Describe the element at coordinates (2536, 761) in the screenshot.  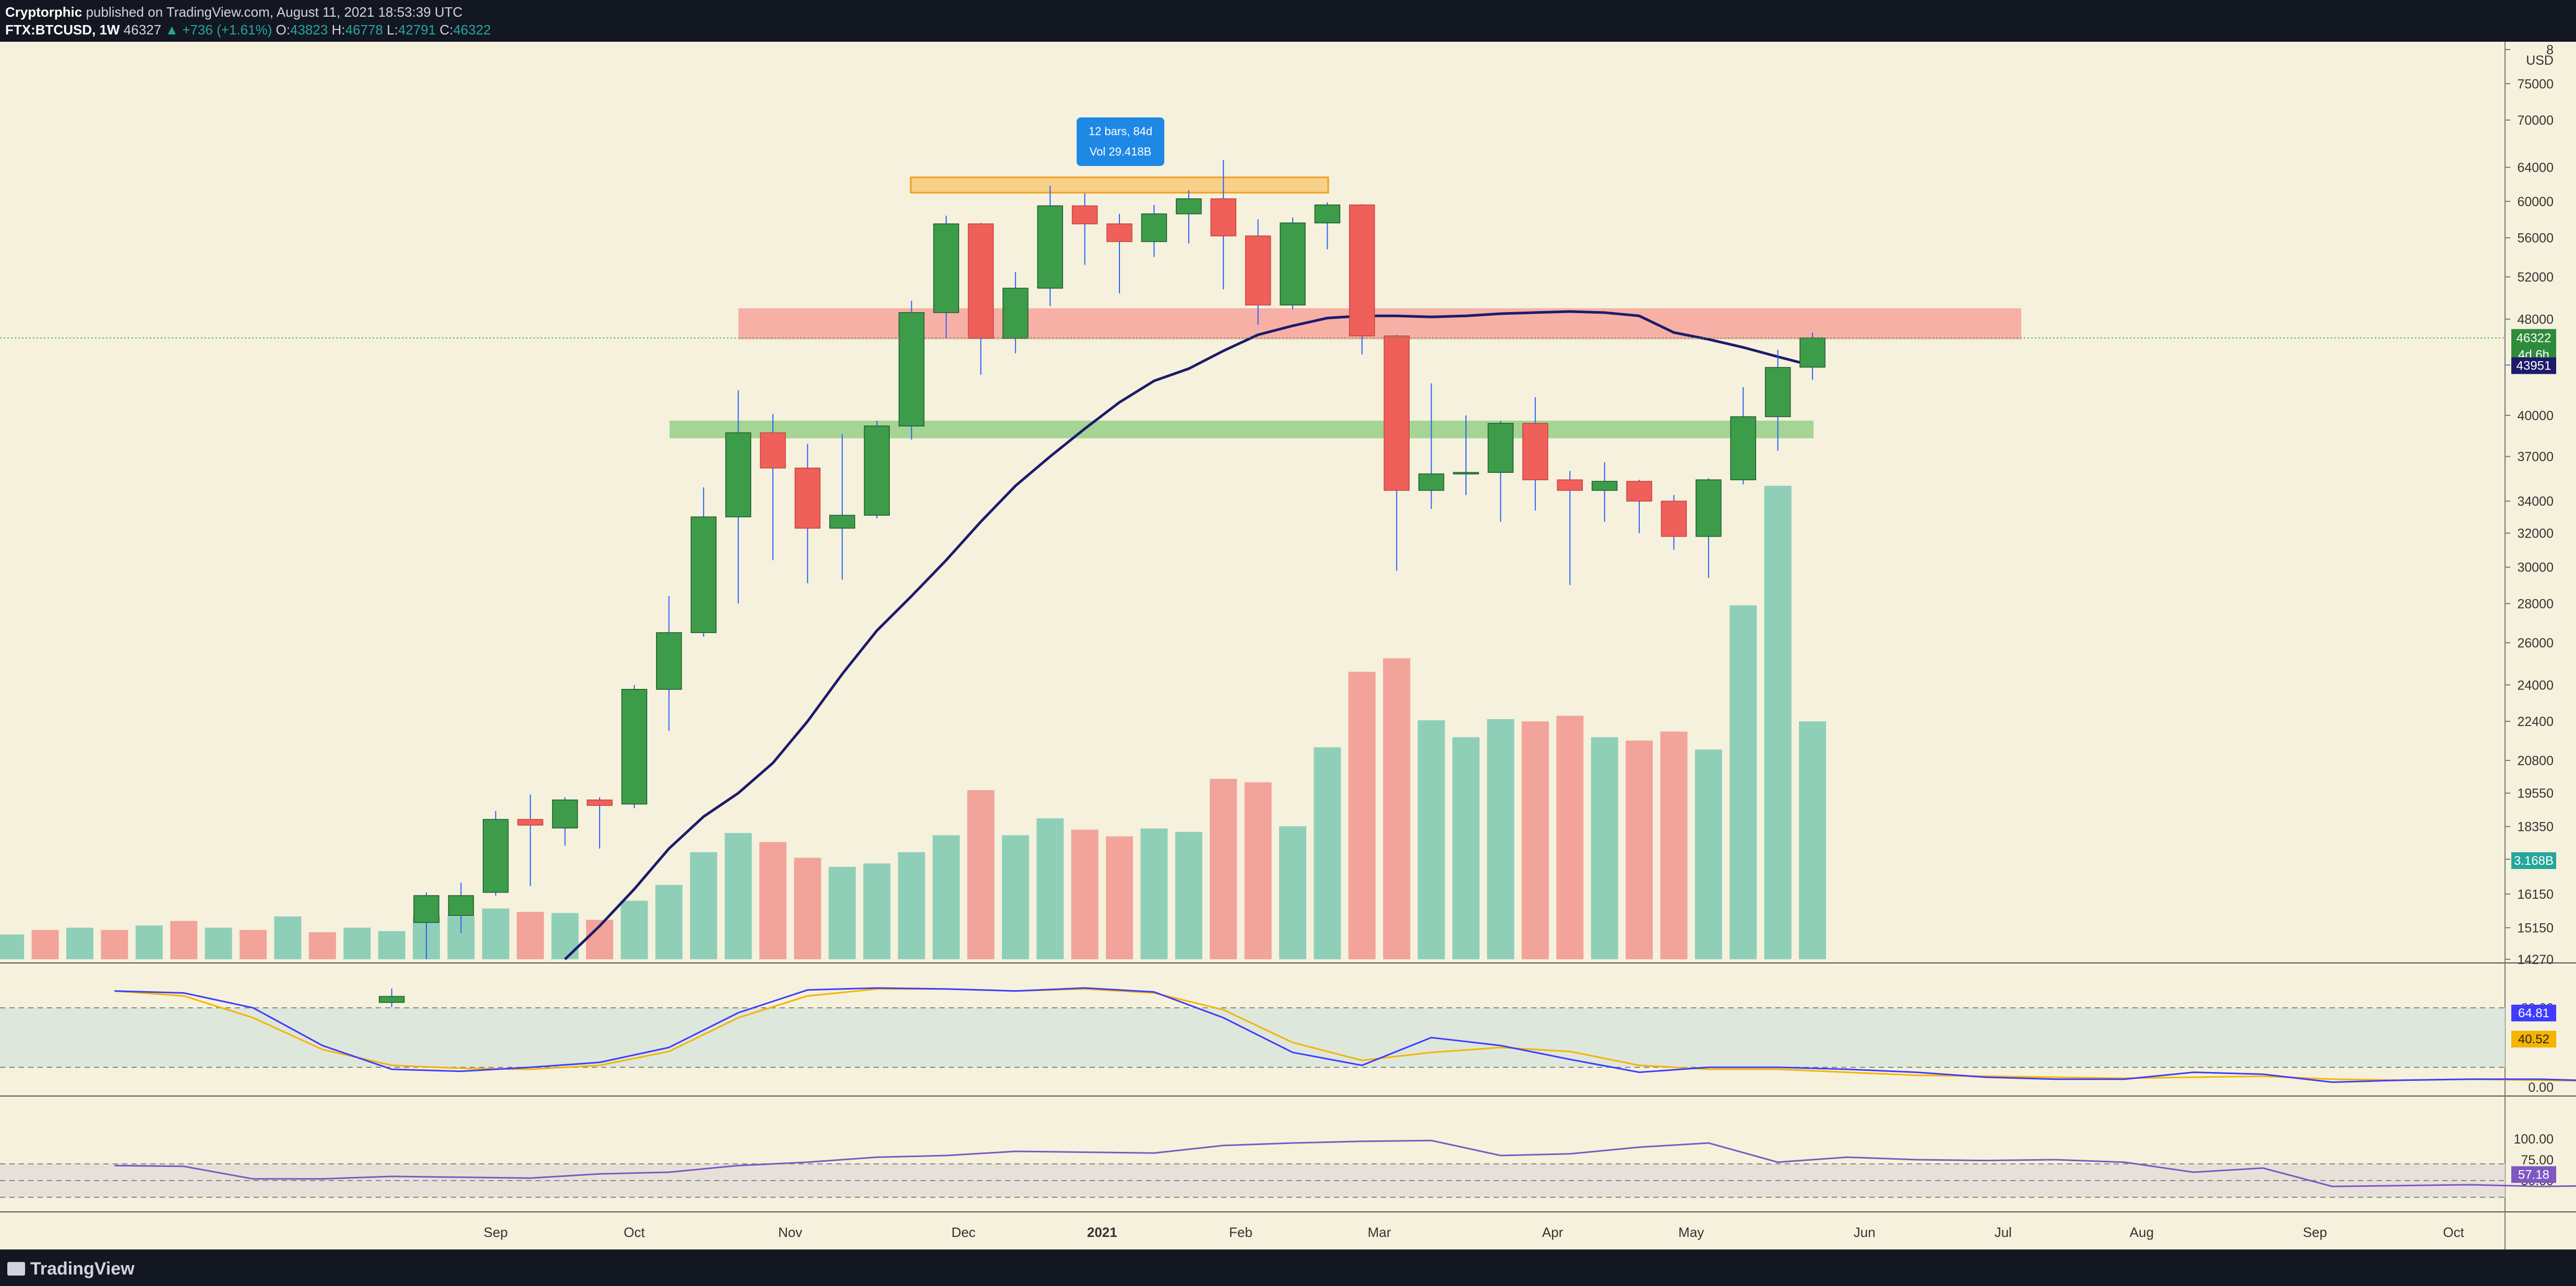
I see `price-tick-label: 20800` at that location.